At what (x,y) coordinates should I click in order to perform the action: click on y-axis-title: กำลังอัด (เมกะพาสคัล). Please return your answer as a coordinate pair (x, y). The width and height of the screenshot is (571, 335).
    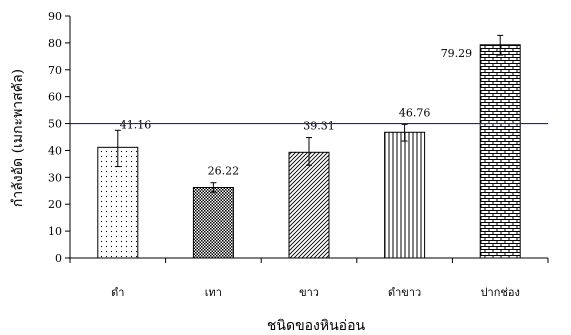
    Looking at the image, I should click on (18, 138).